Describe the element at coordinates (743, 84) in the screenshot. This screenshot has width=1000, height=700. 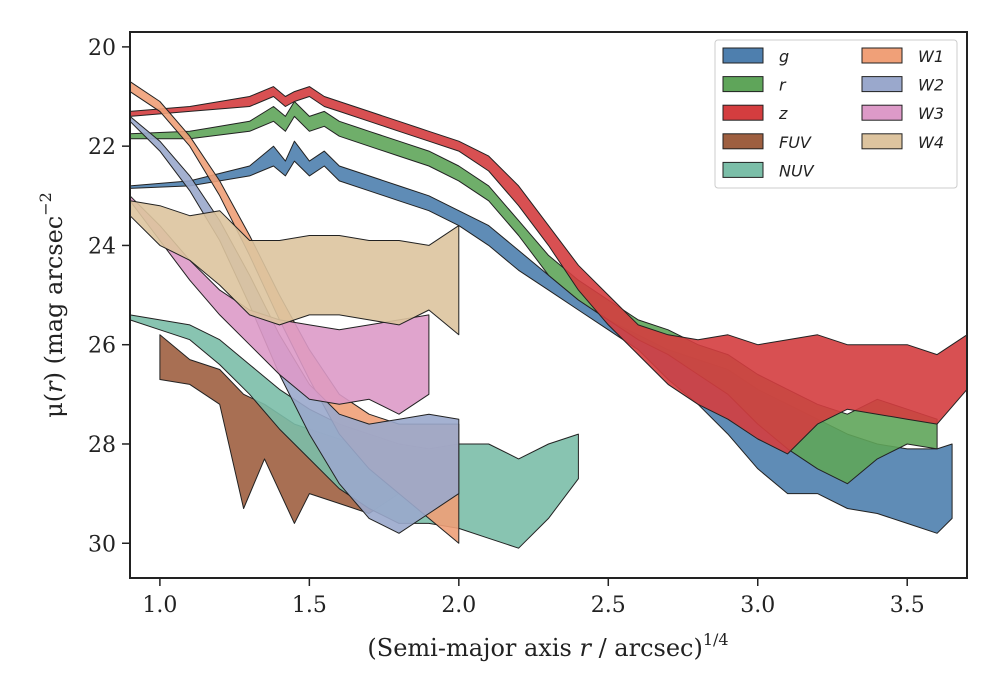
I see `legend-swatch-r` at that location.